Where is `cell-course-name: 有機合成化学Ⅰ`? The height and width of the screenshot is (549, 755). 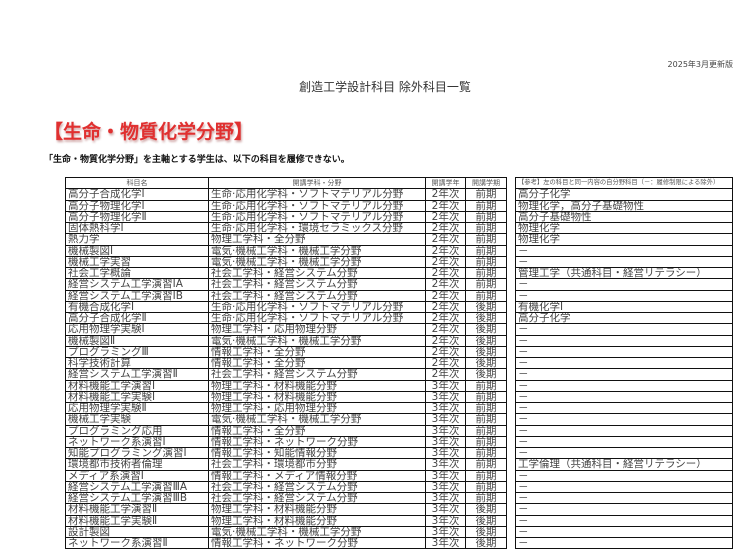
cell-course-name: 有機合成化学Ⅰ is located at coordinates (137, 307).